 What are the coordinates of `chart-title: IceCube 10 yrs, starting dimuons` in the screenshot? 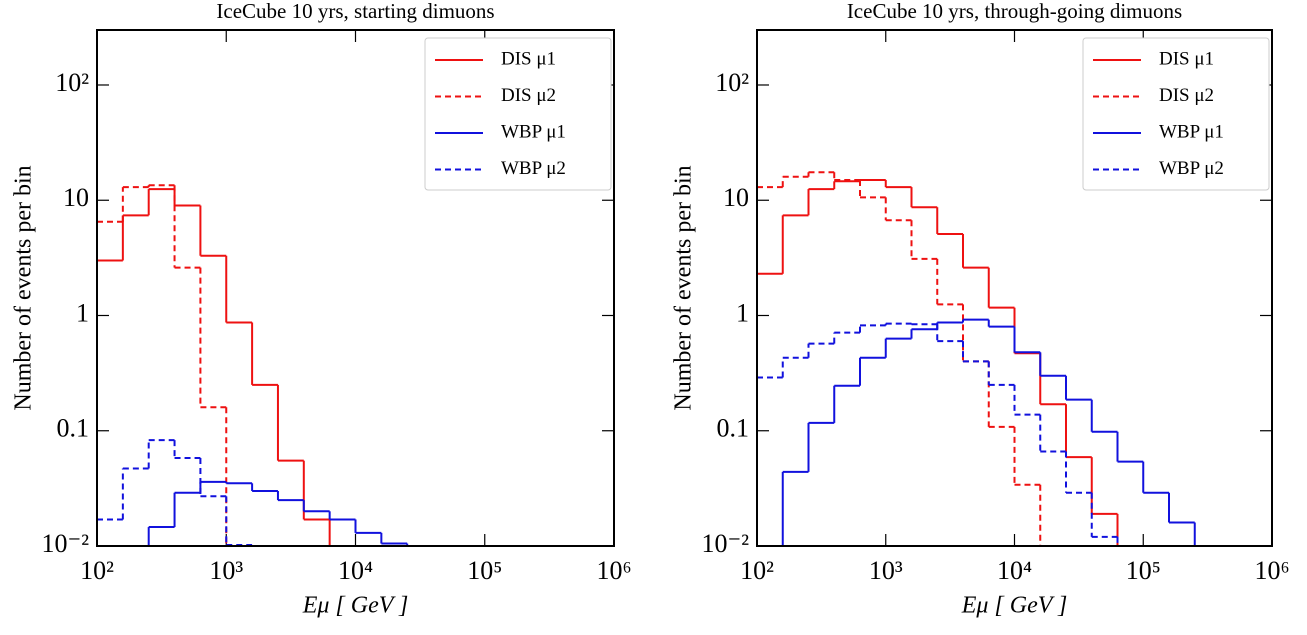 It's located at (355, 11).